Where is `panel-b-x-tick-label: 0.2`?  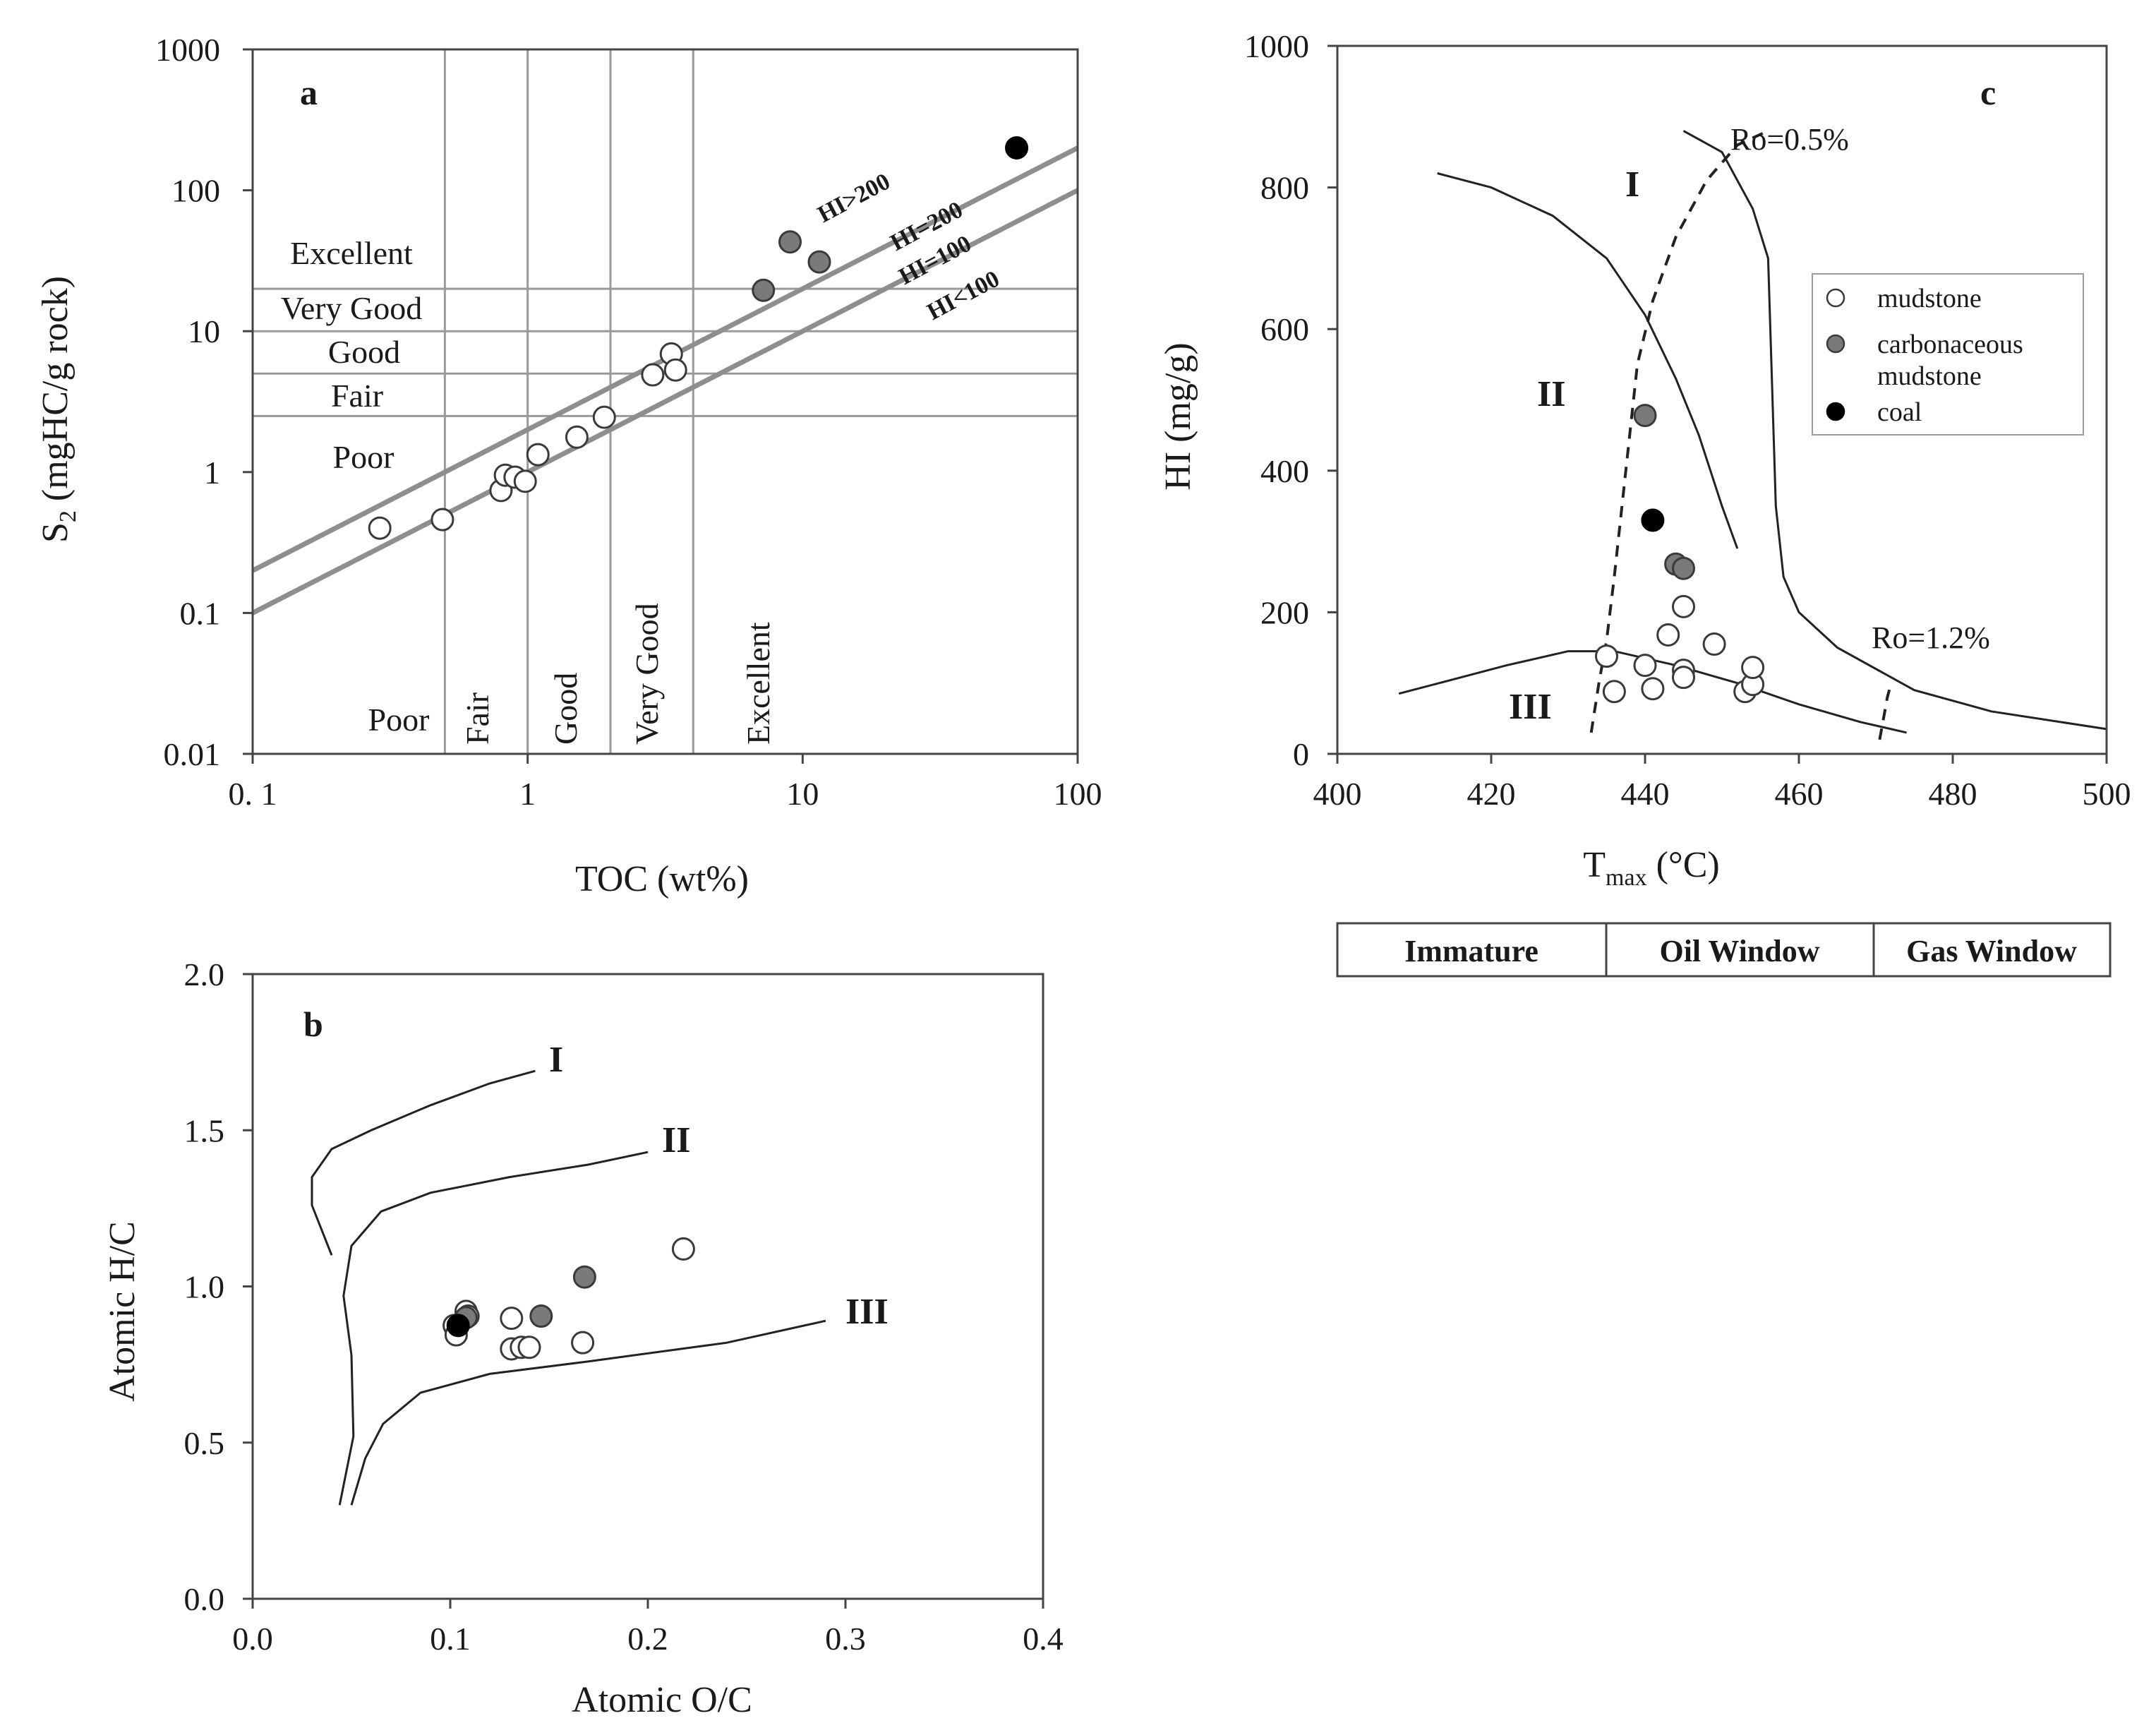
panel-b-x-tick-label: 0.2 is located at coordinates (647, 1639).